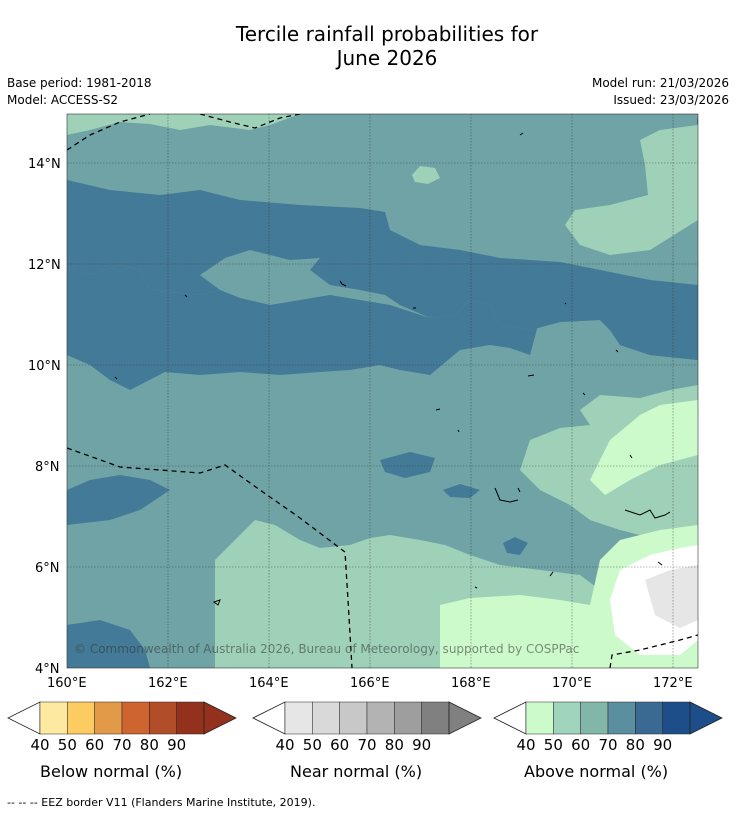  Describe the element at coordinates (465, 718) in the screenshot. I see `colorbar-1-over-arrow` at that location.